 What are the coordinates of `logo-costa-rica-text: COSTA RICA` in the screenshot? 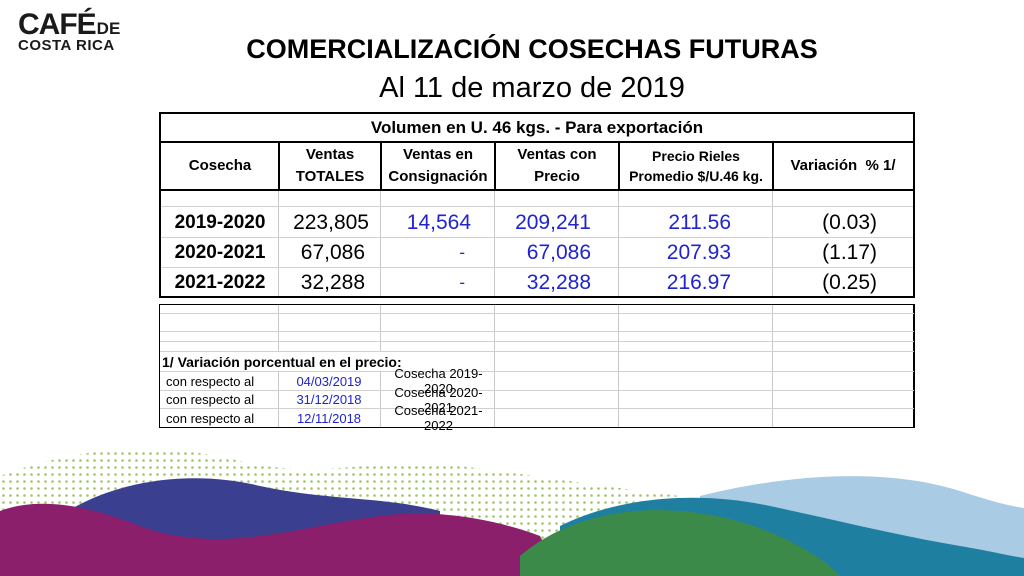 It's located at (66, 45).